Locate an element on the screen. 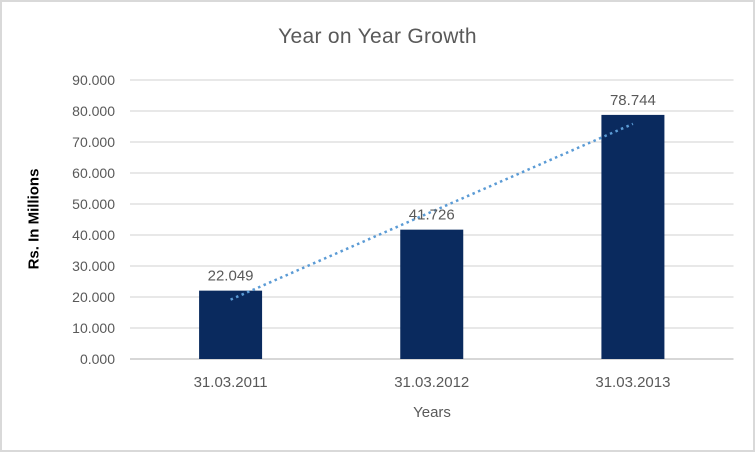 The width and height of the screenshot is (755, 452). bar-value-label: 41.726 is located at coordinates (432, 215).